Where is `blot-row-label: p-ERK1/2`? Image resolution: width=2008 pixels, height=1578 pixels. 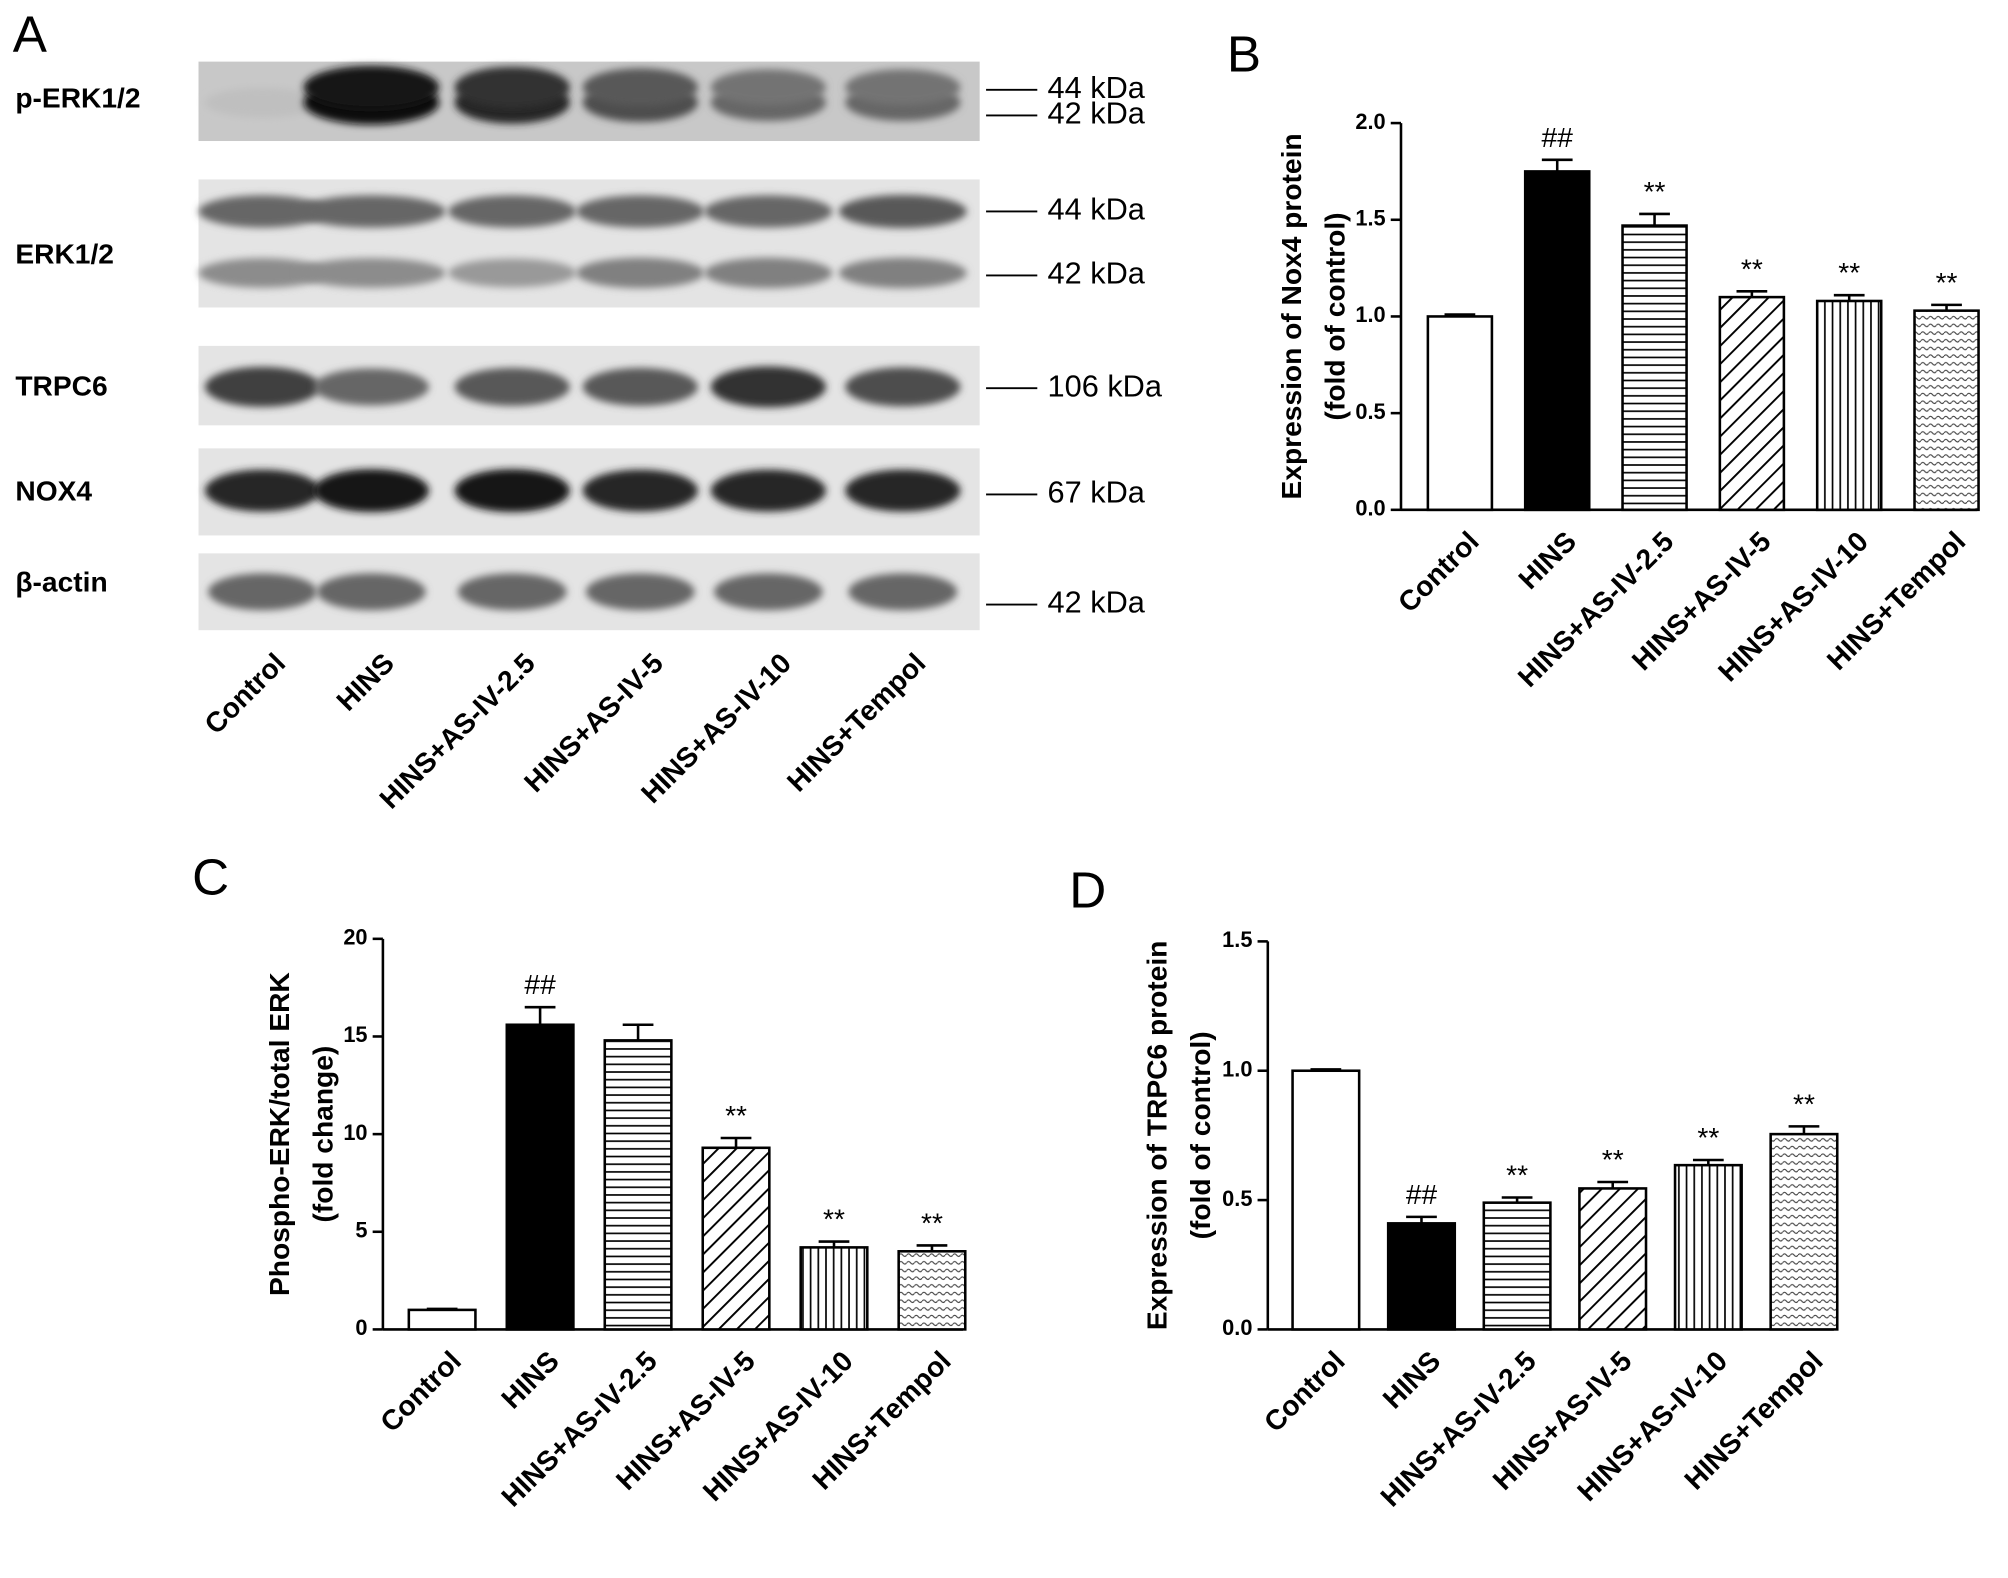
blot-row-label: p-ERK1/2 is located at coordinates (77, 97).